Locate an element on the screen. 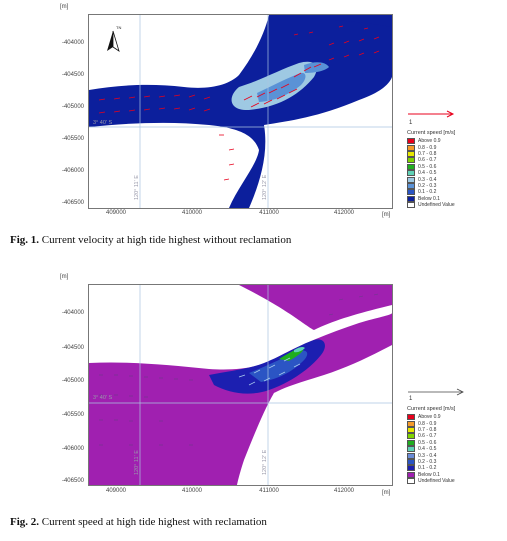 The width and height of the screenshot is (507, 541). legend-label: Undefined Value is located at coordinates (436, 205).